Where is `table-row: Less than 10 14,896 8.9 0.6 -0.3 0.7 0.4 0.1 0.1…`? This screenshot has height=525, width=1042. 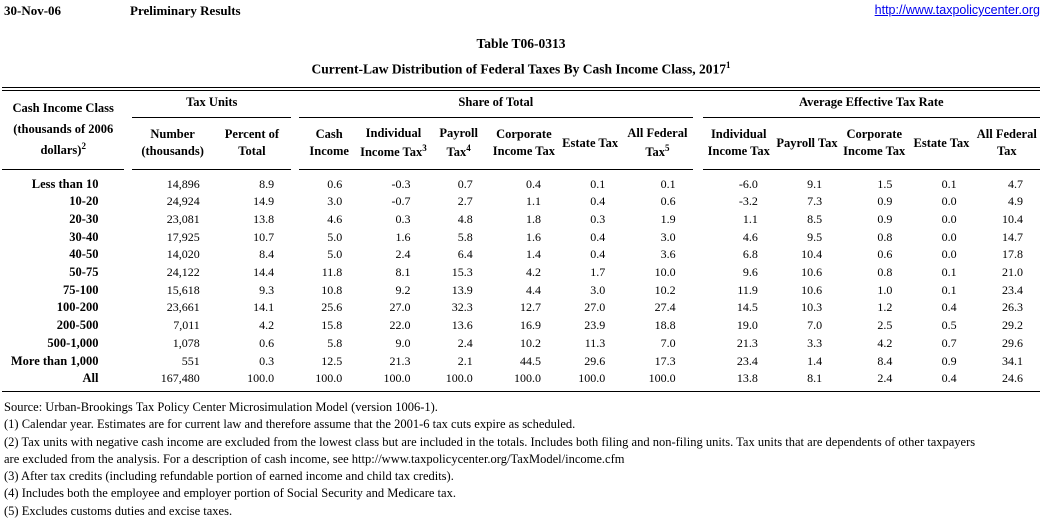 table-row: Less than 10 14,896 8.9 0.6 -0.3 0.7 0.4 0.1 0.1… is located at coordinates (521, 182).